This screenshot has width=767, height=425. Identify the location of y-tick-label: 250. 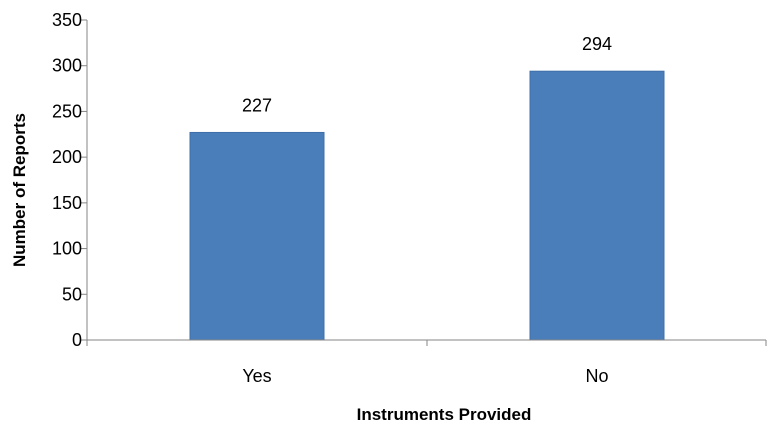
(67, 111).